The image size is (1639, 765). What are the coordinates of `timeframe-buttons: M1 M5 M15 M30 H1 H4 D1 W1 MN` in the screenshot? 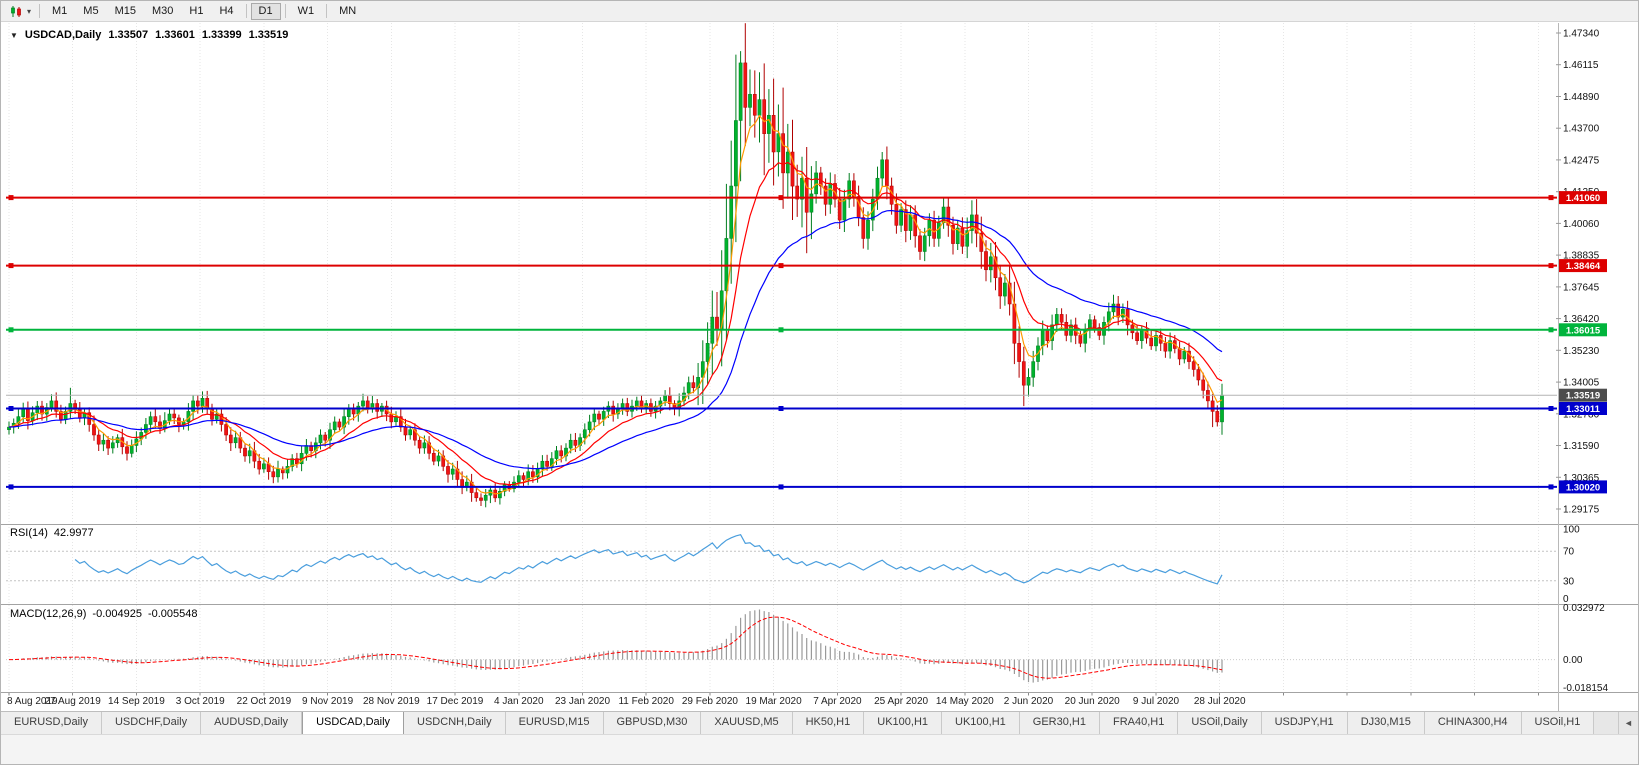 It's located at (204, 11).